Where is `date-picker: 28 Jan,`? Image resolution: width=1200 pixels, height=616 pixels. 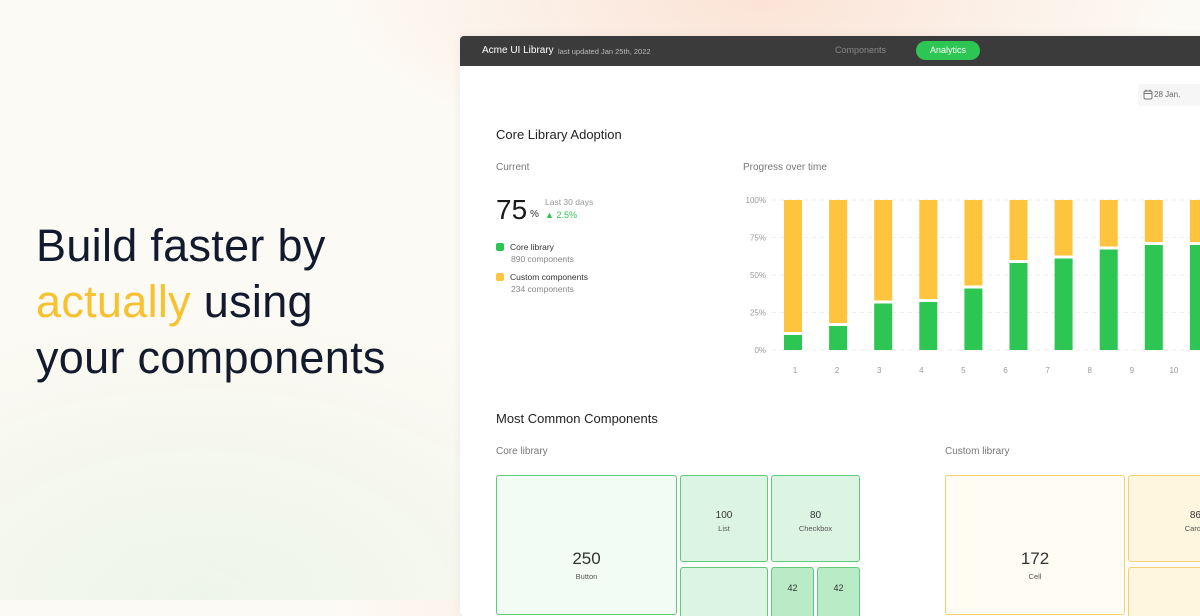
date-picker: 28 Jan, is located at coordinates (1169, 95).